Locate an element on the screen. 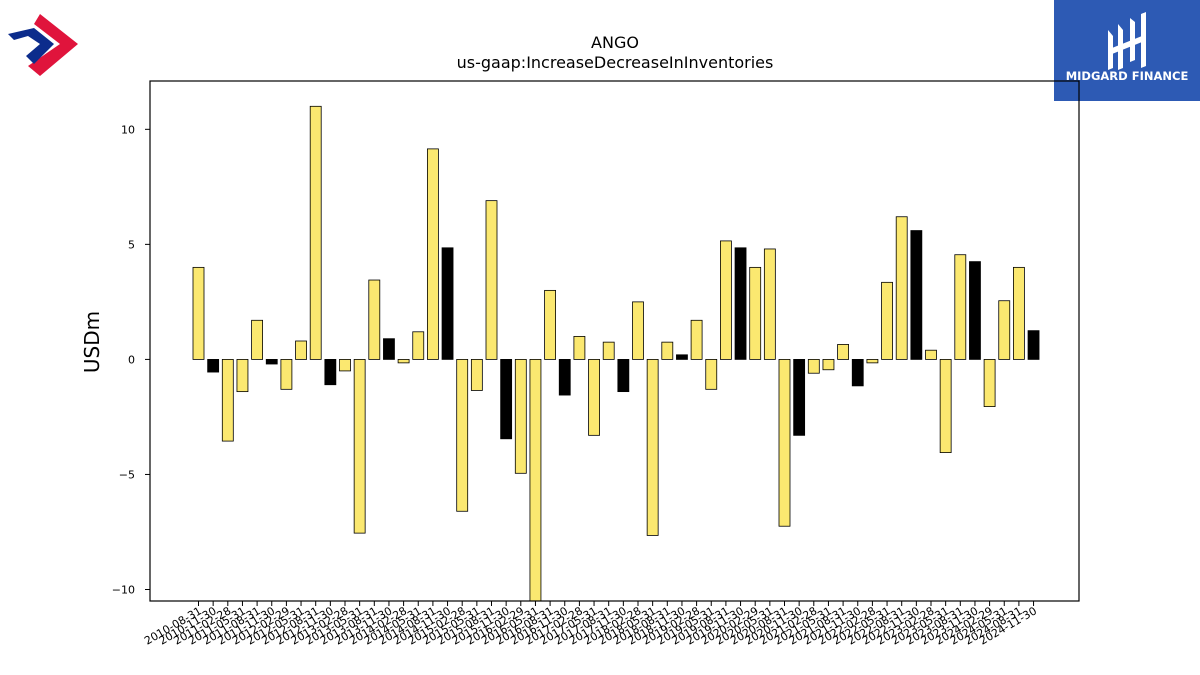 This screenshot has width=1200, height=675. midgard-finance-logo: MIDGARD FINANCE is located at coordinates (1127, 50).